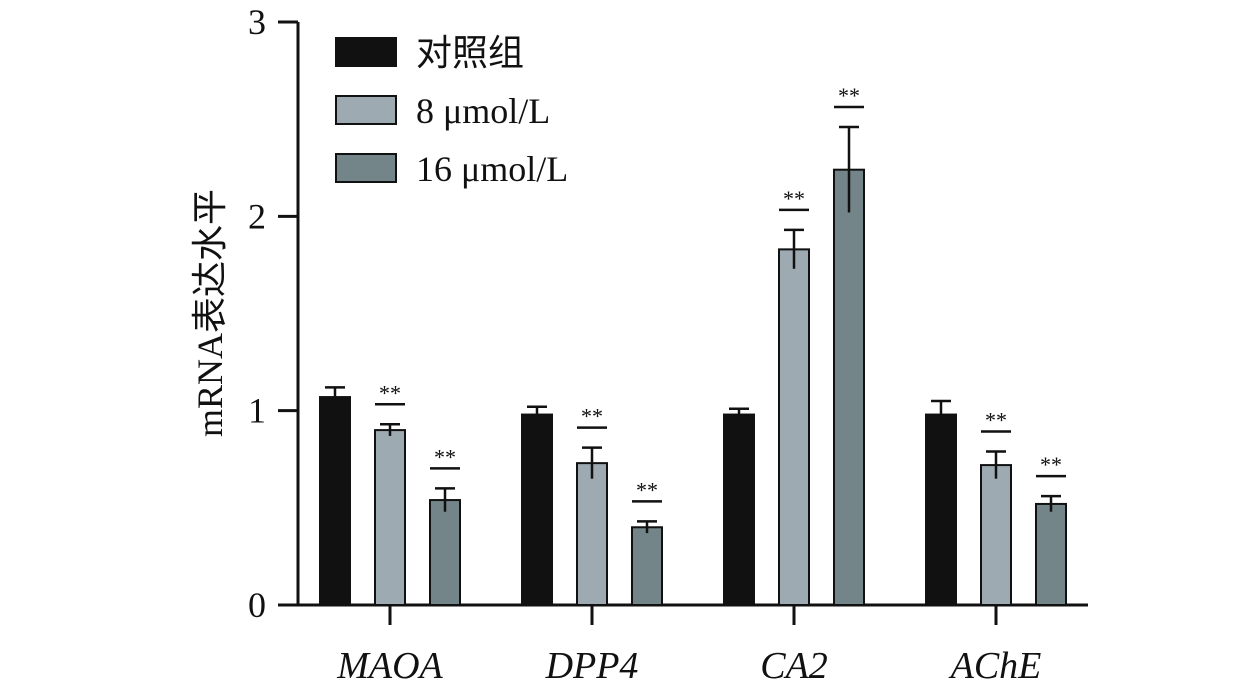  I want to click on category-label: CA2, so click(794, 666).